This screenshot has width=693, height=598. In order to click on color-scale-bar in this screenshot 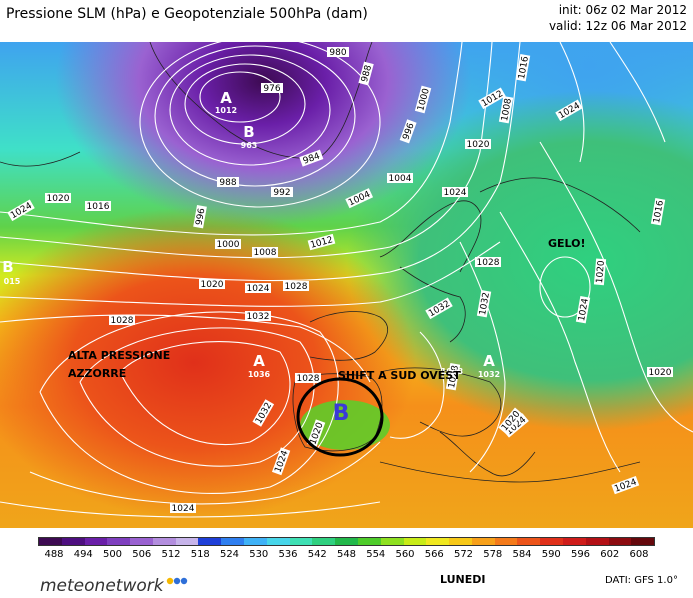, I will do `click(346, 541)`.